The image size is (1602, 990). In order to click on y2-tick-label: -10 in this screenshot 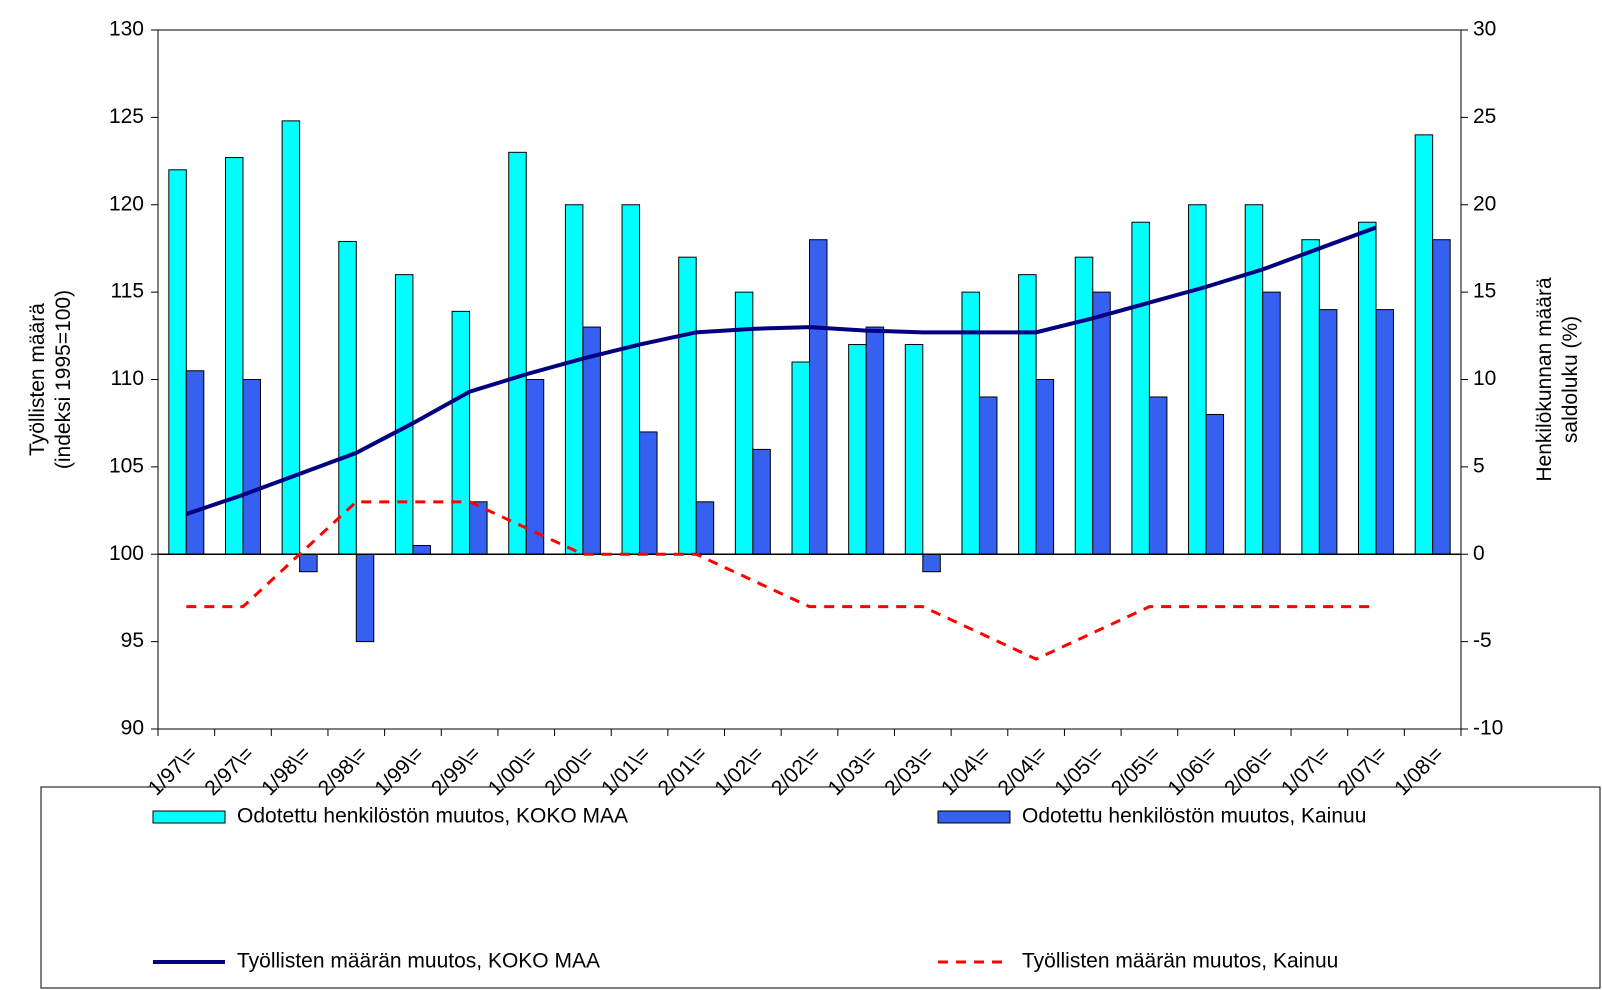, I will do `click(1488, 728)`.